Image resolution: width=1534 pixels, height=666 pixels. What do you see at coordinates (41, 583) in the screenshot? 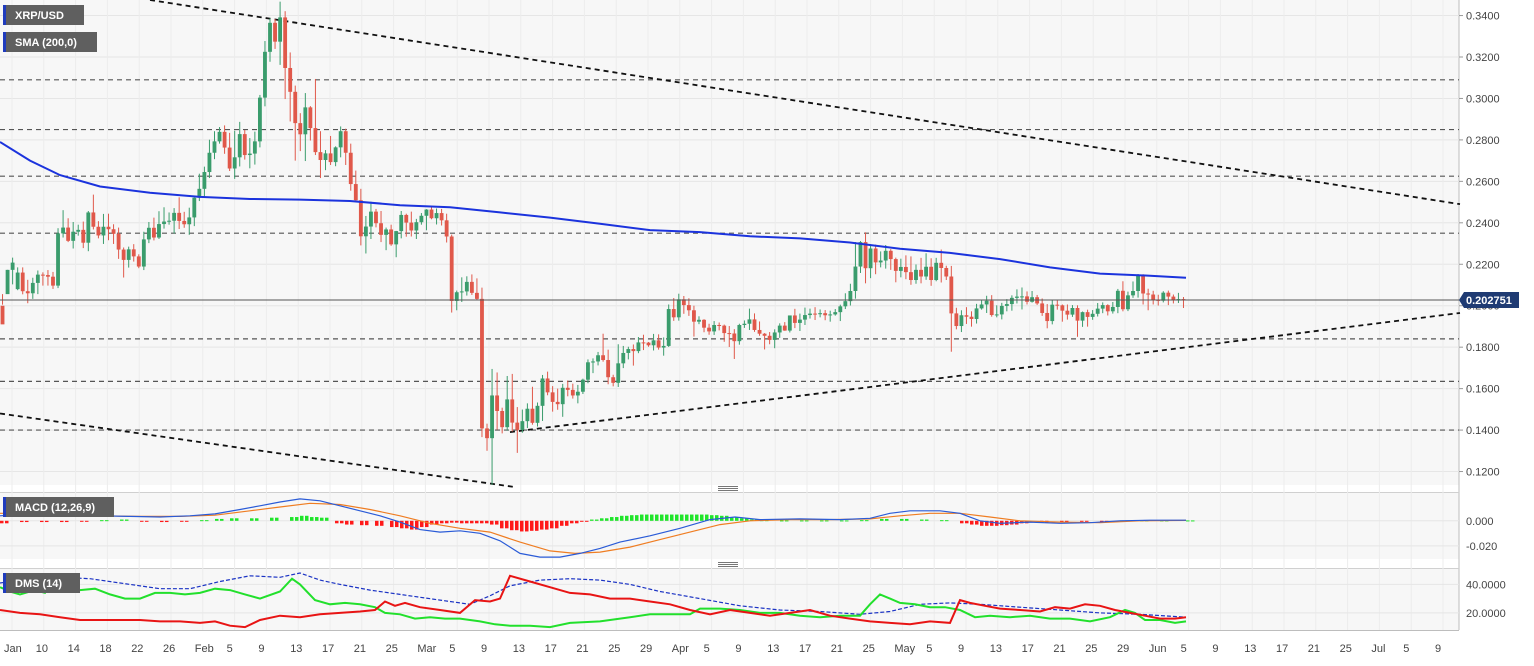
I see `dms-indicator-label: DMS (14)` at bounding box center [41, 583].